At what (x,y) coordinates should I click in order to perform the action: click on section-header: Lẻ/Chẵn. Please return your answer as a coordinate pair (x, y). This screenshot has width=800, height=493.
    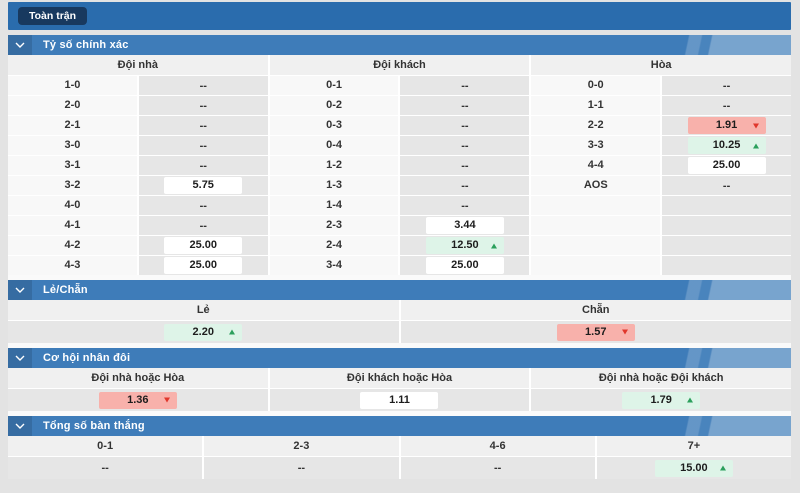
    Looking at the image, I should click on (399, 290).